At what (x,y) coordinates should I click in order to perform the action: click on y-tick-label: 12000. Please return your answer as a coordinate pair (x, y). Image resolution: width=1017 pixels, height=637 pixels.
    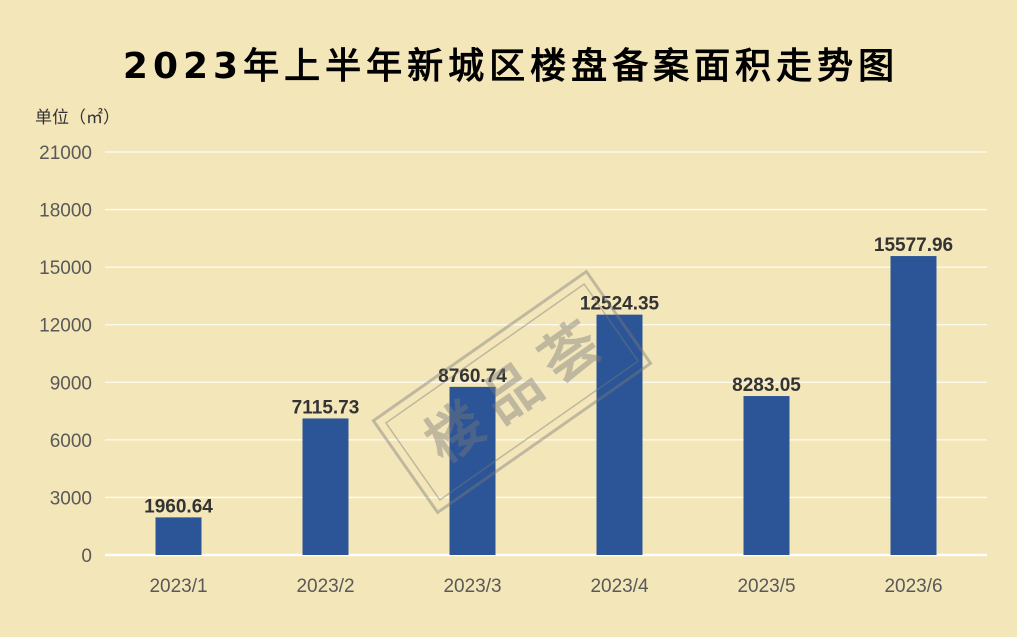
    Looking at the image, I should click on (65, 326).